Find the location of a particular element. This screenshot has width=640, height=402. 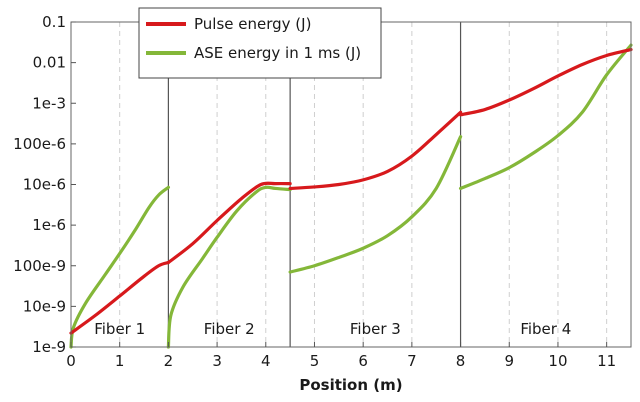

legend-label-ase: ASE energy in 1 ms (J) is located at coordinates (277, 53).